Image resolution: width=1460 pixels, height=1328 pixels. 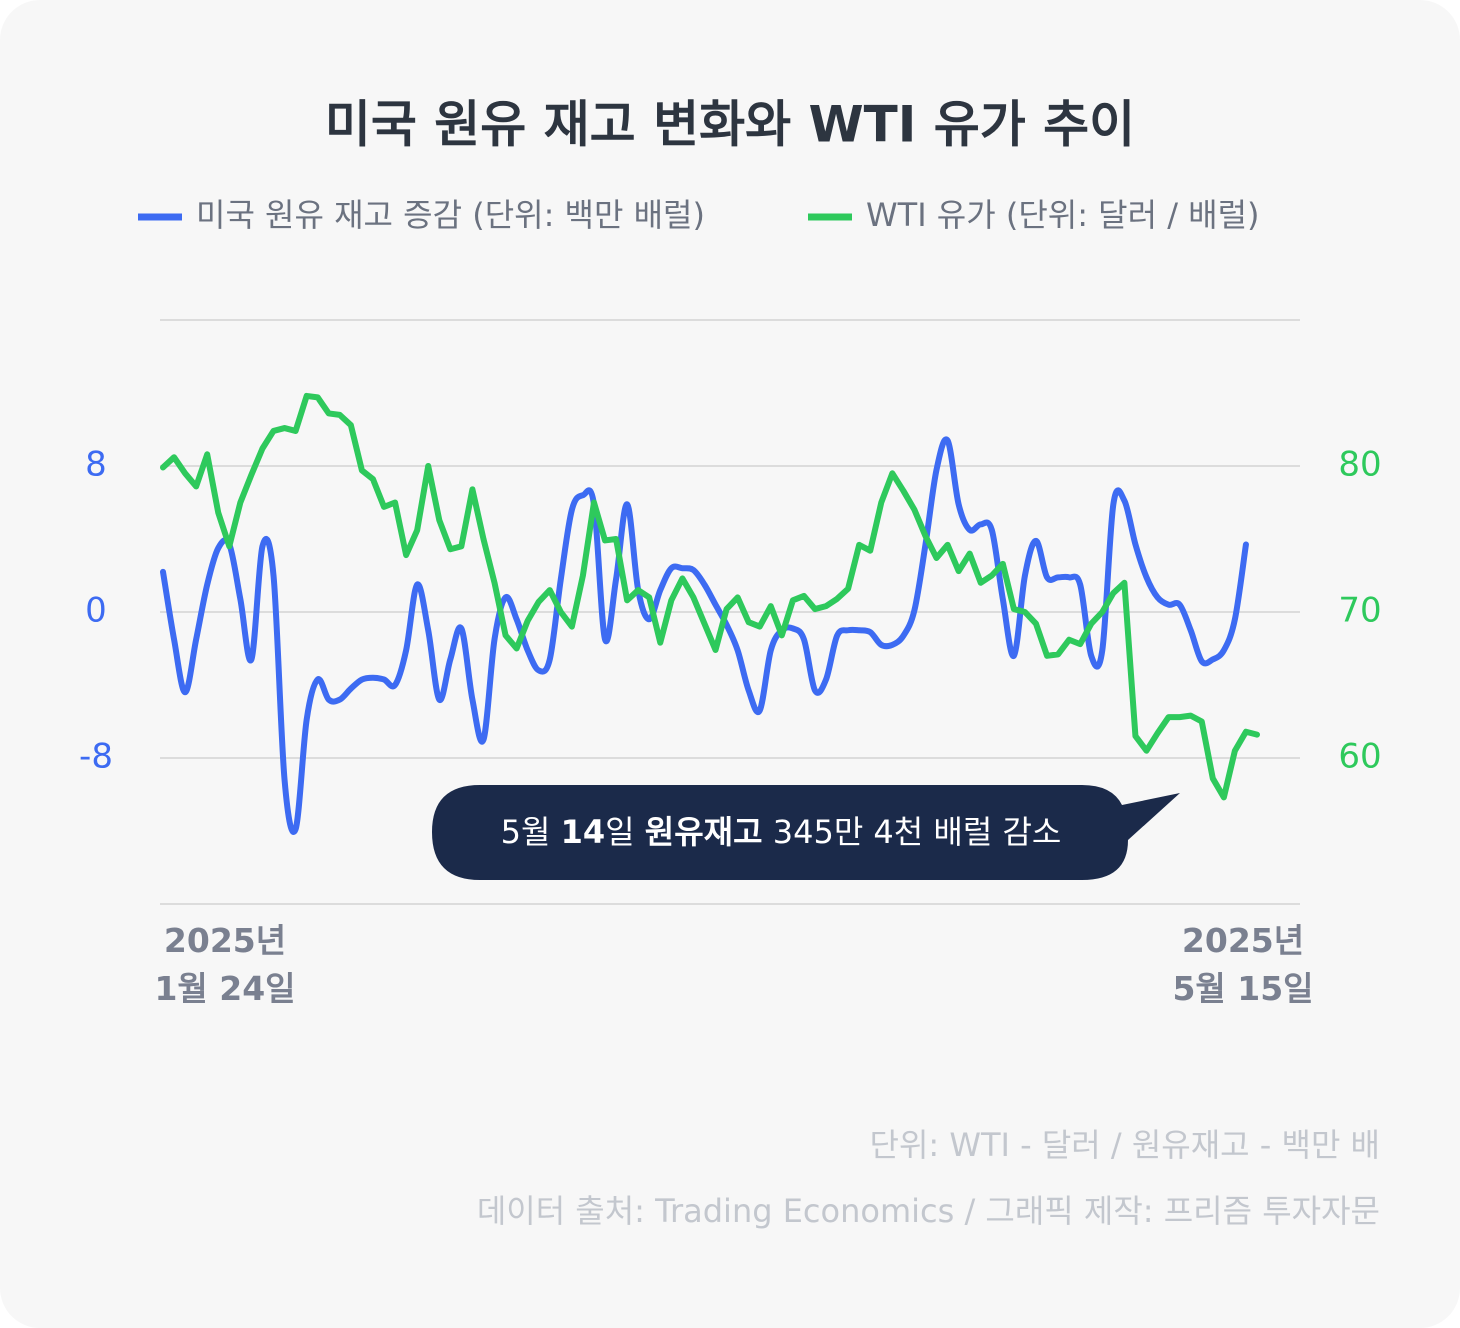 What do you see at coordinates (1242, 964) in the screenshot?
I see `x-tick-label: 2025년 5월 15일` at bounding box center [1242, 964].